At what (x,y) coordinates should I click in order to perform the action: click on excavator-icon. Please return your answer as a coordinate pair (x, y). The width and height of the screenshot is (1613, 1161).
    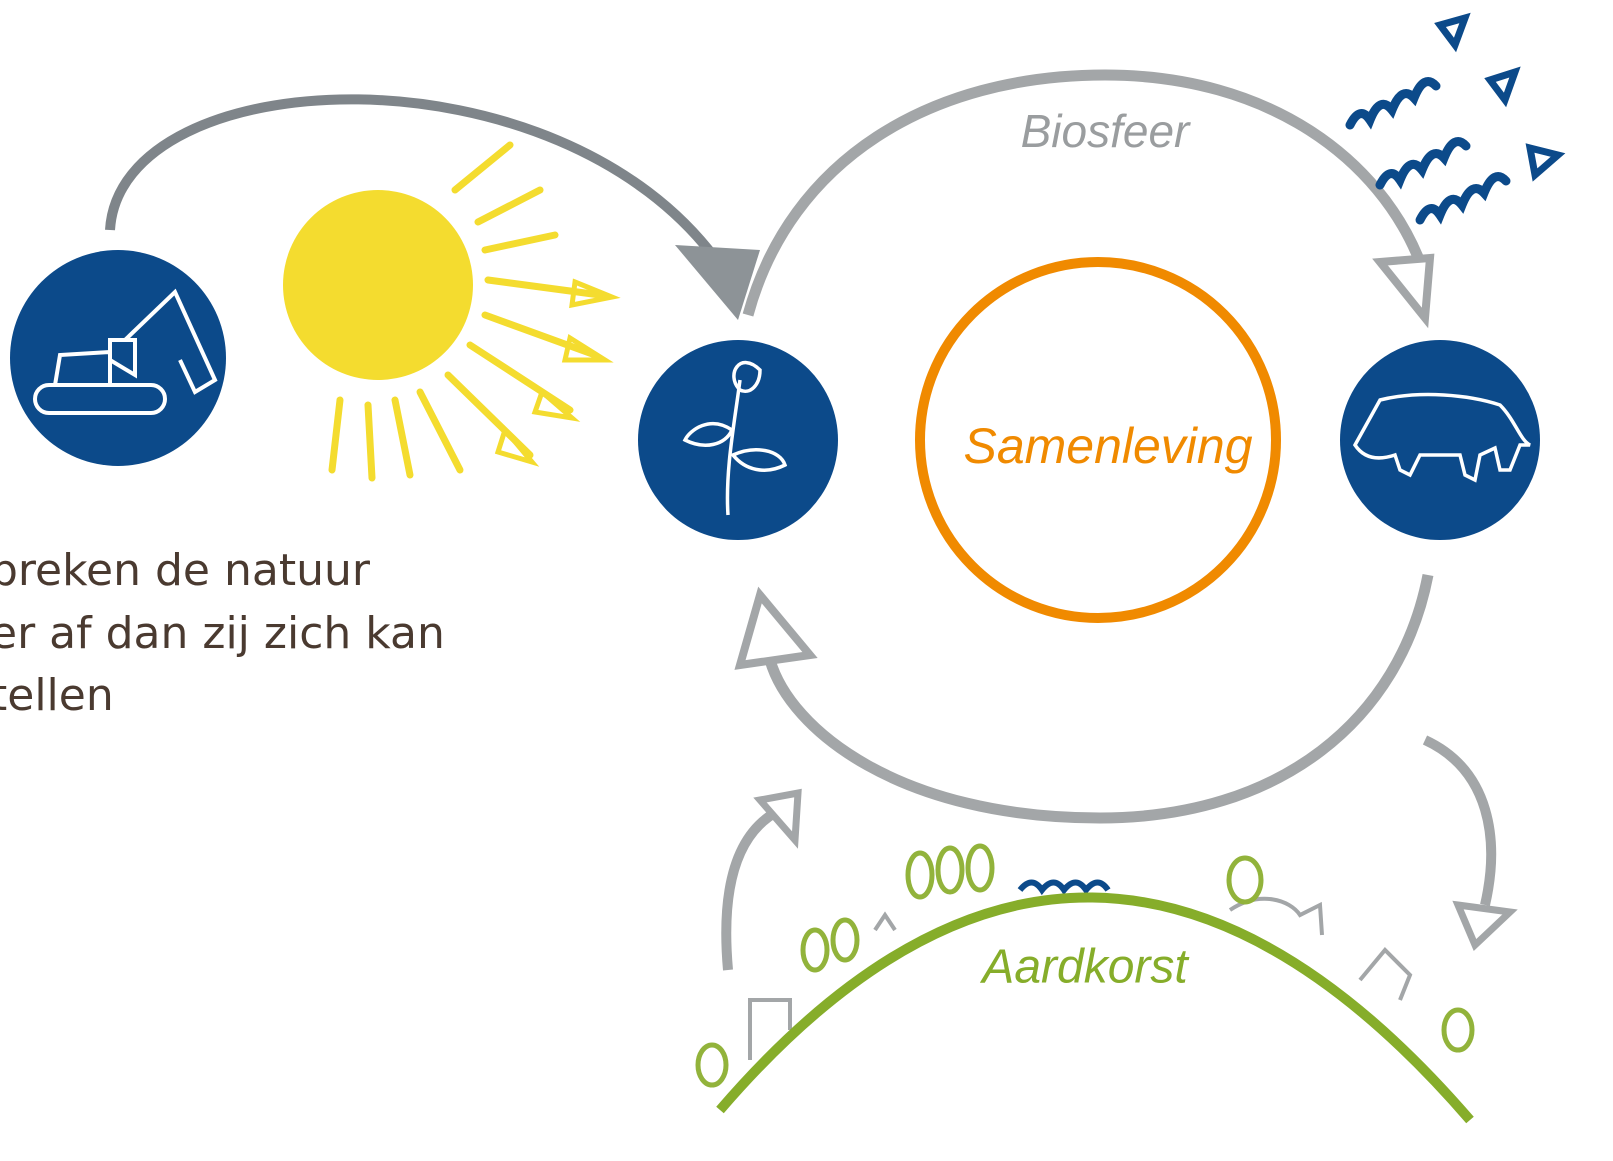
    Looking at the image, I should click on (118, 358).